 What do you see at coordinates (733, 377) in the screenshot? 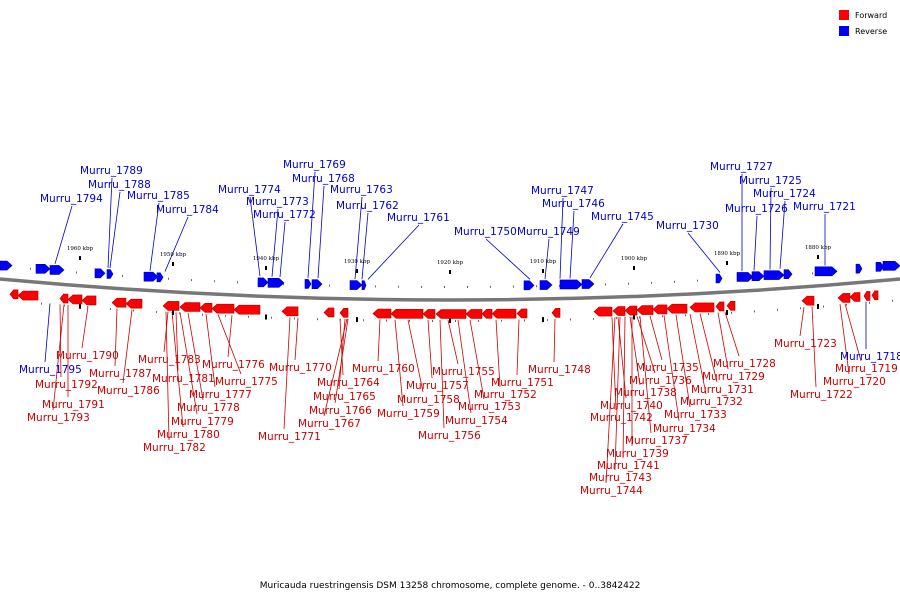
I see `forward-gene-label: Murru_1729` at bounding box center [733, 377].